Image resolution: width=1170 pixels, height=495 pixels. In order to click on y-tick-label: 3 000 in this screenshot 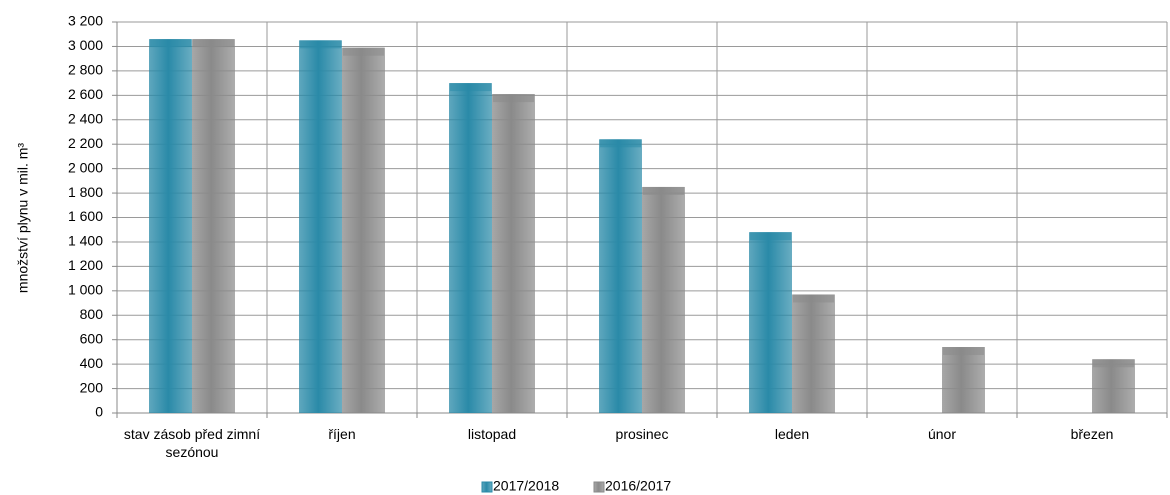, I will do `click(85, 45)`.